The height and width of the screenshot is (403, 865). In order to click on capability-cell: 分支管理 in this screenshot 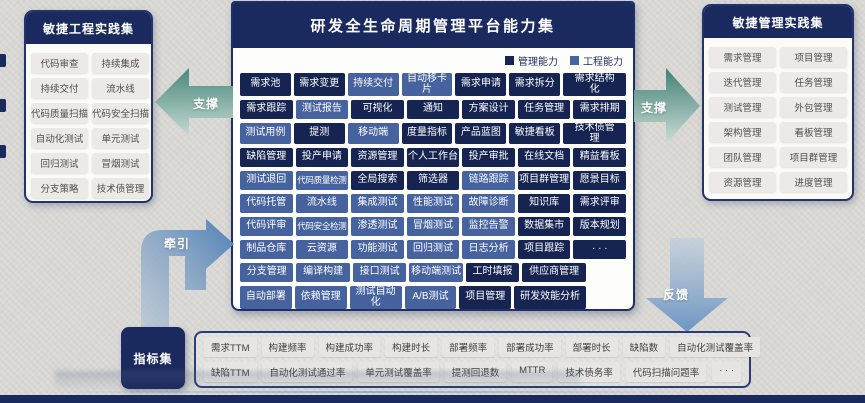, I will do `click(267, 272)`.